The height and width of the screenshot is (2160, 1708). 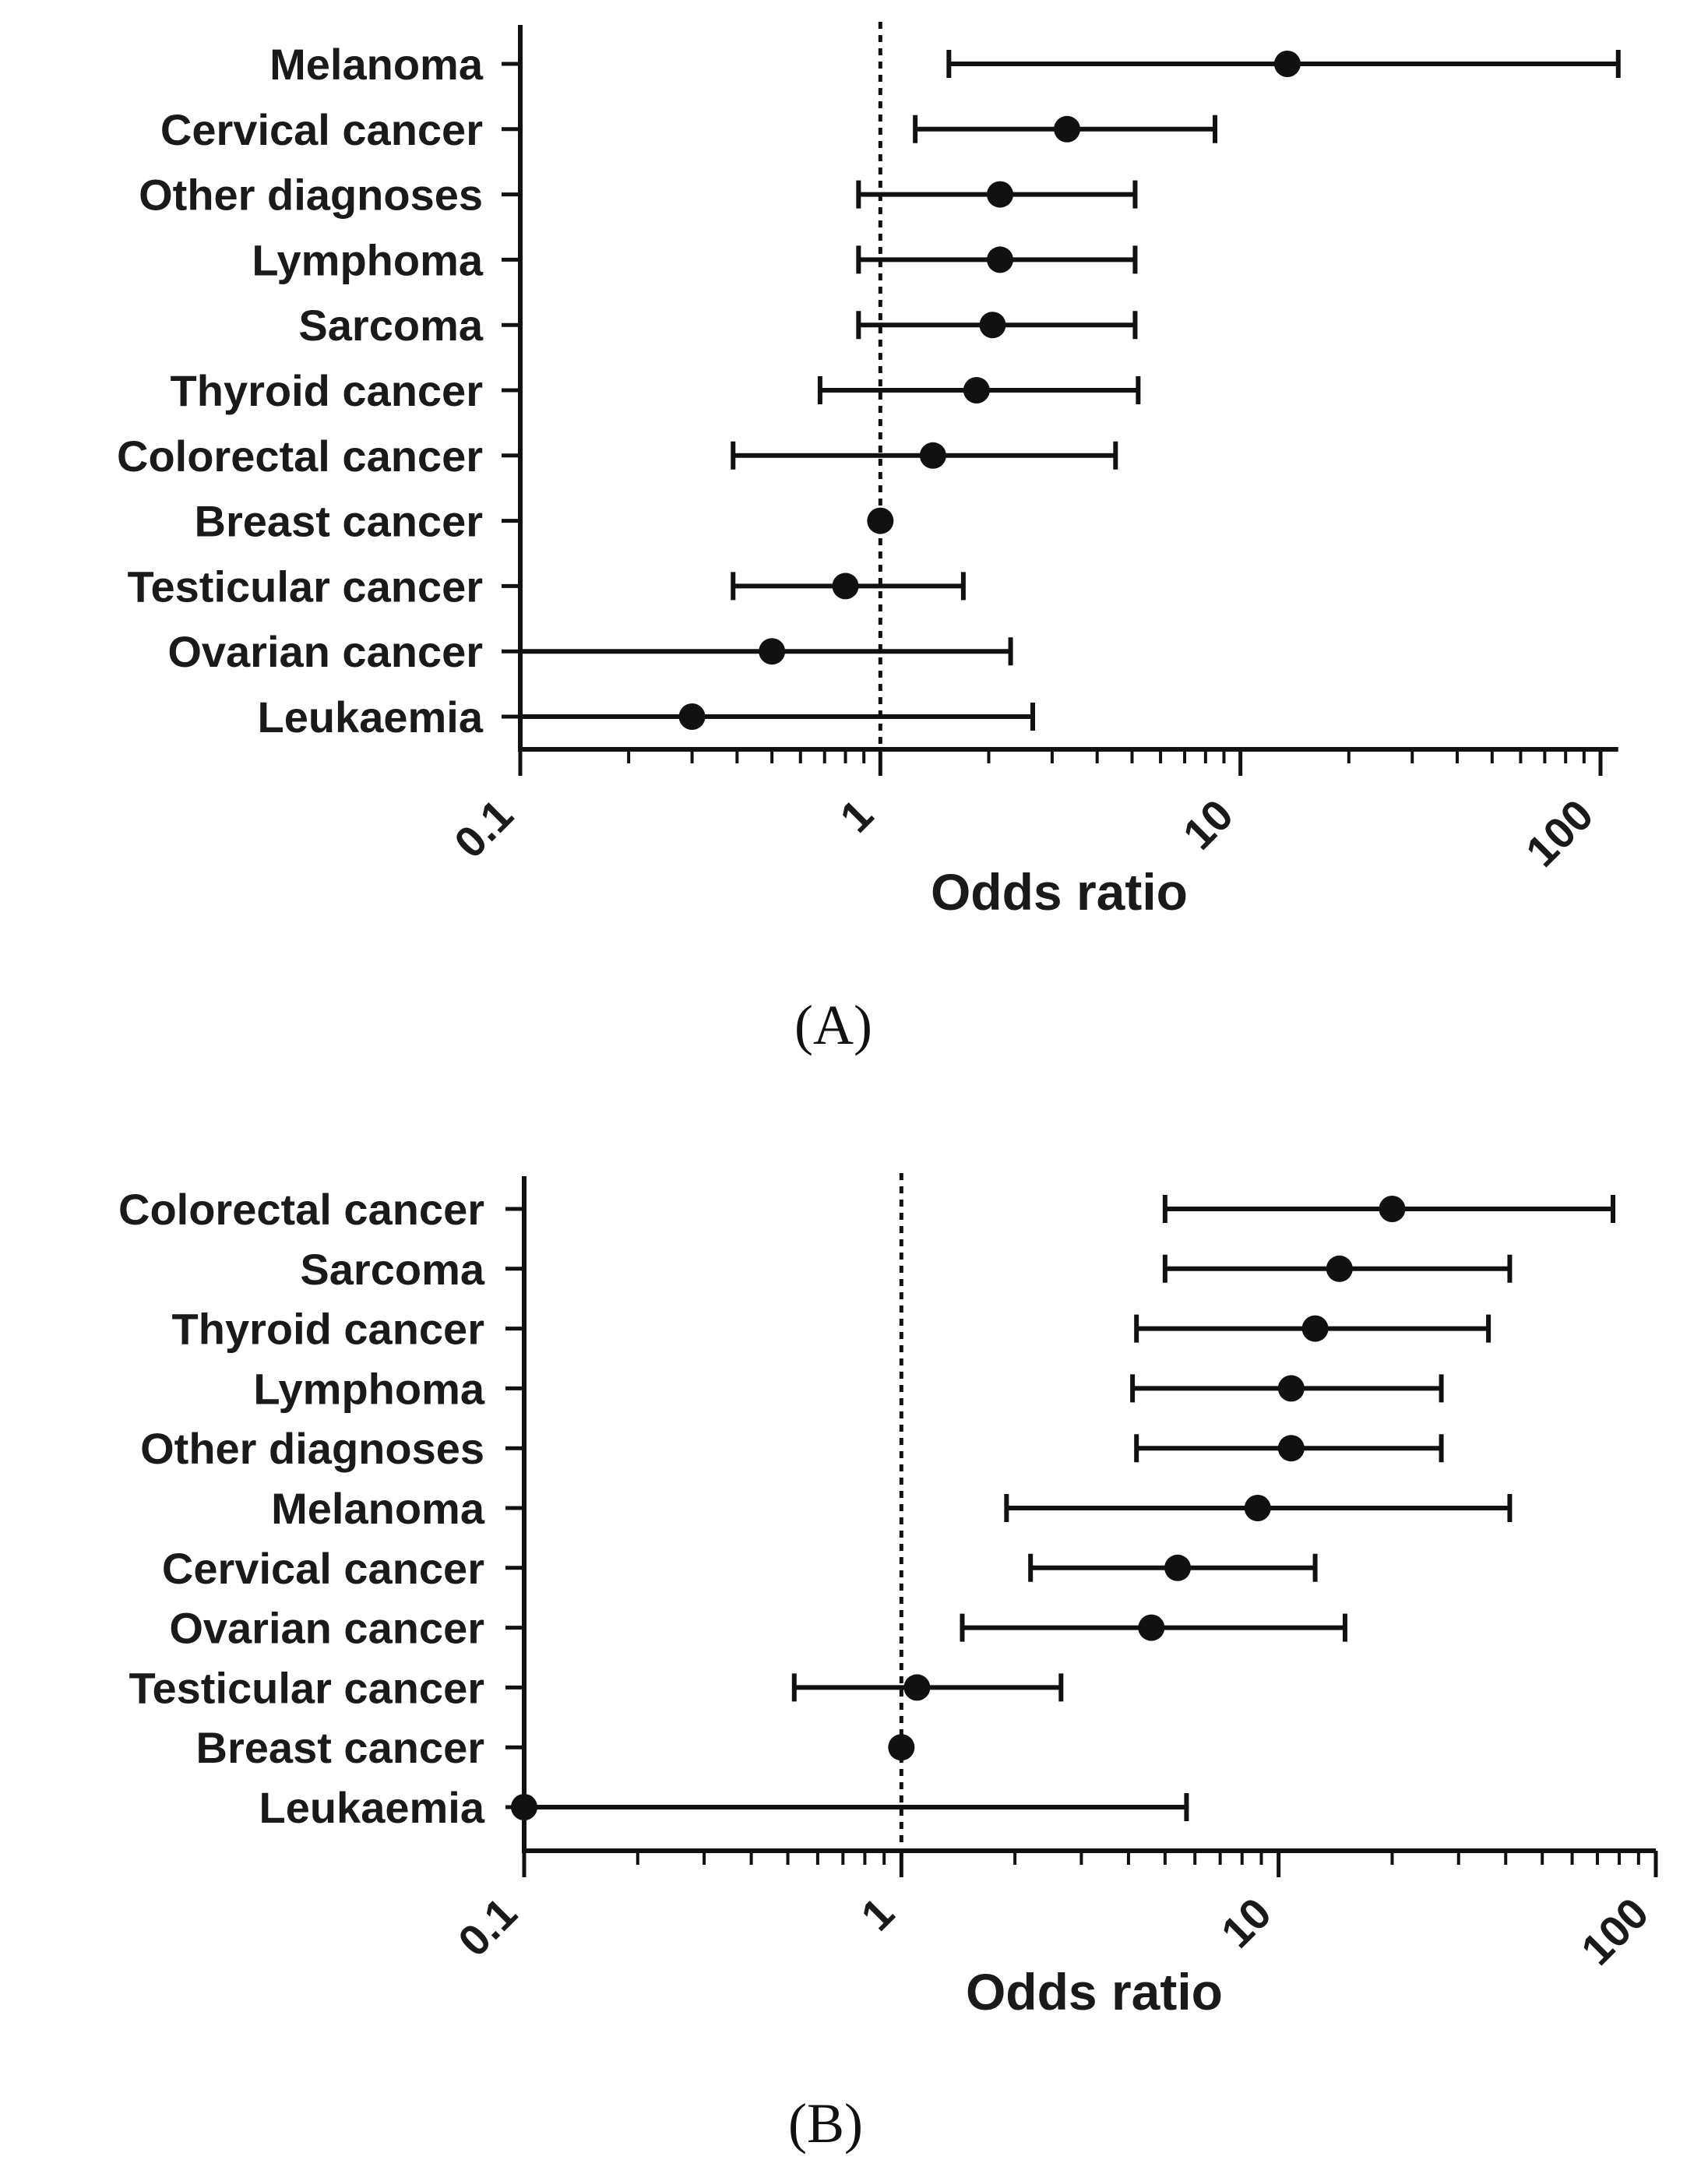 What do you see at coordinates (300, 456) in the screenshot?
I see `panel-a-category-label: Colorectal cancer` at bounding box center [300, 456].